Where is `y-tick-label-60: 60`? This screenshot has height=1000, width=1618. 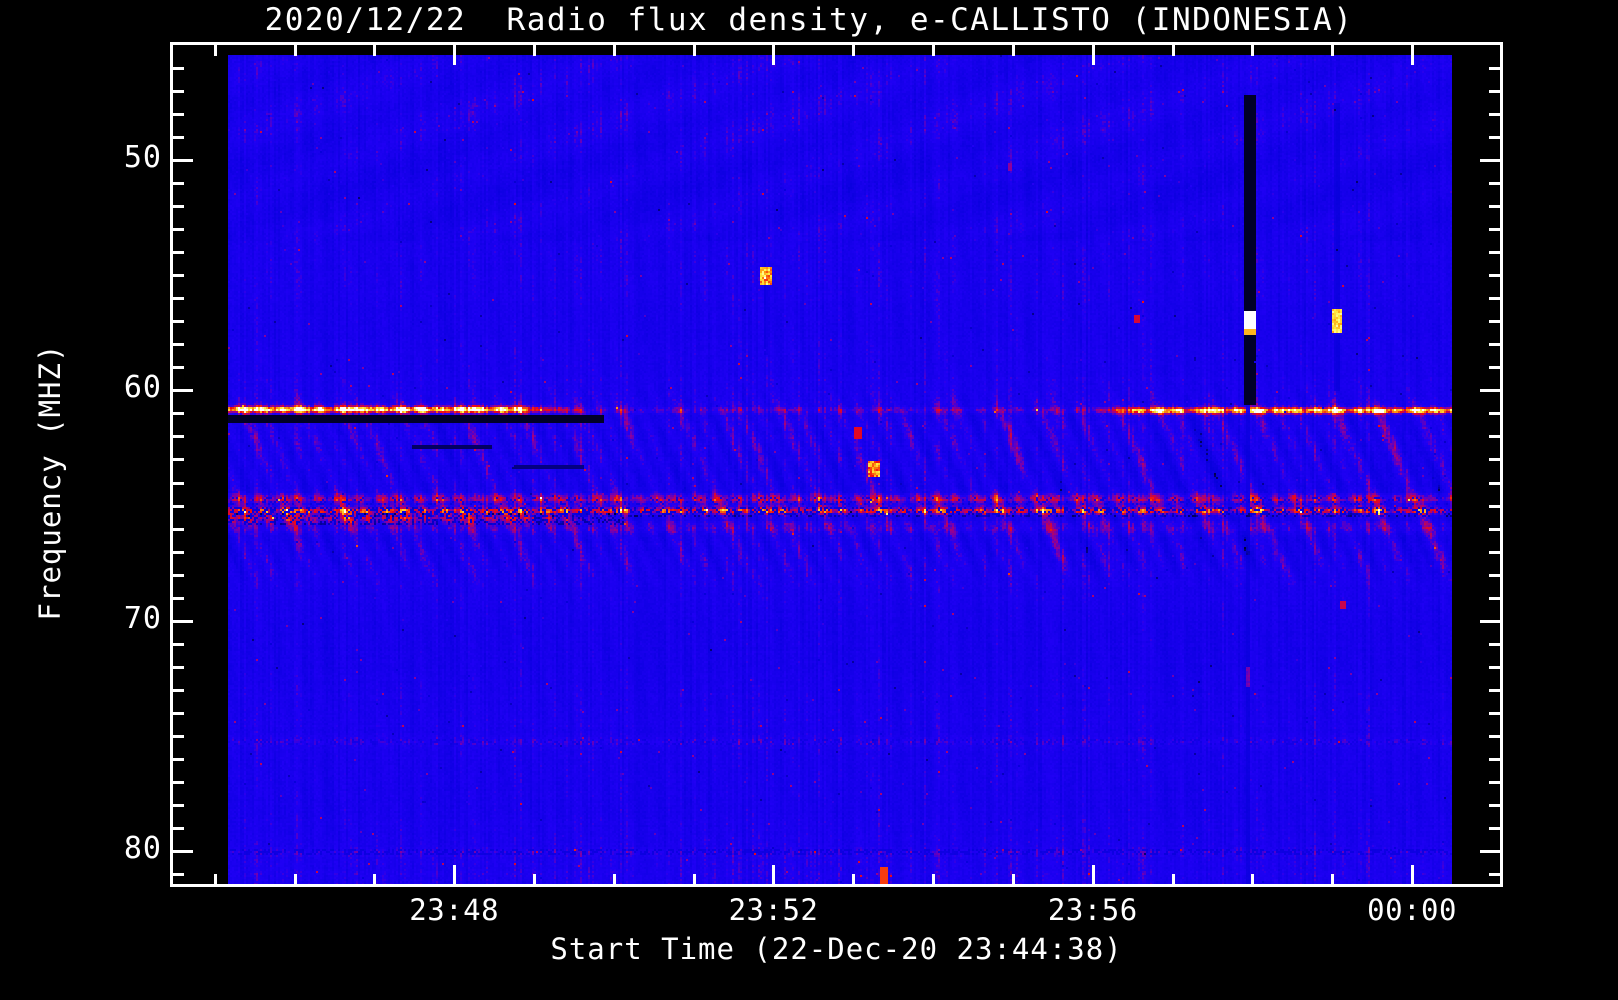 y-tick-label-60: 60 is located at coordinates (142, 388).